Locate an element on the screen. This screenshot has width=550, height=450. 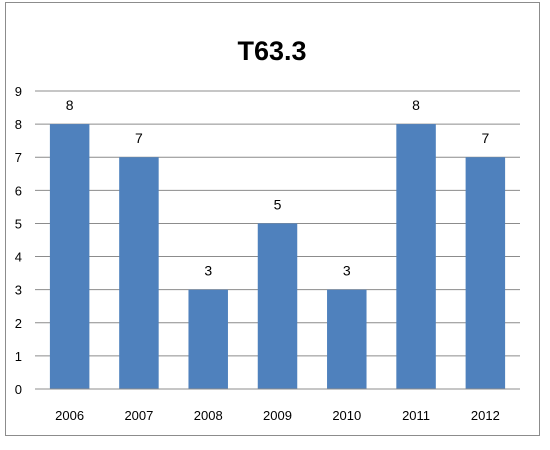
y-tick-label: 4 is located at coordinates (18, 257).